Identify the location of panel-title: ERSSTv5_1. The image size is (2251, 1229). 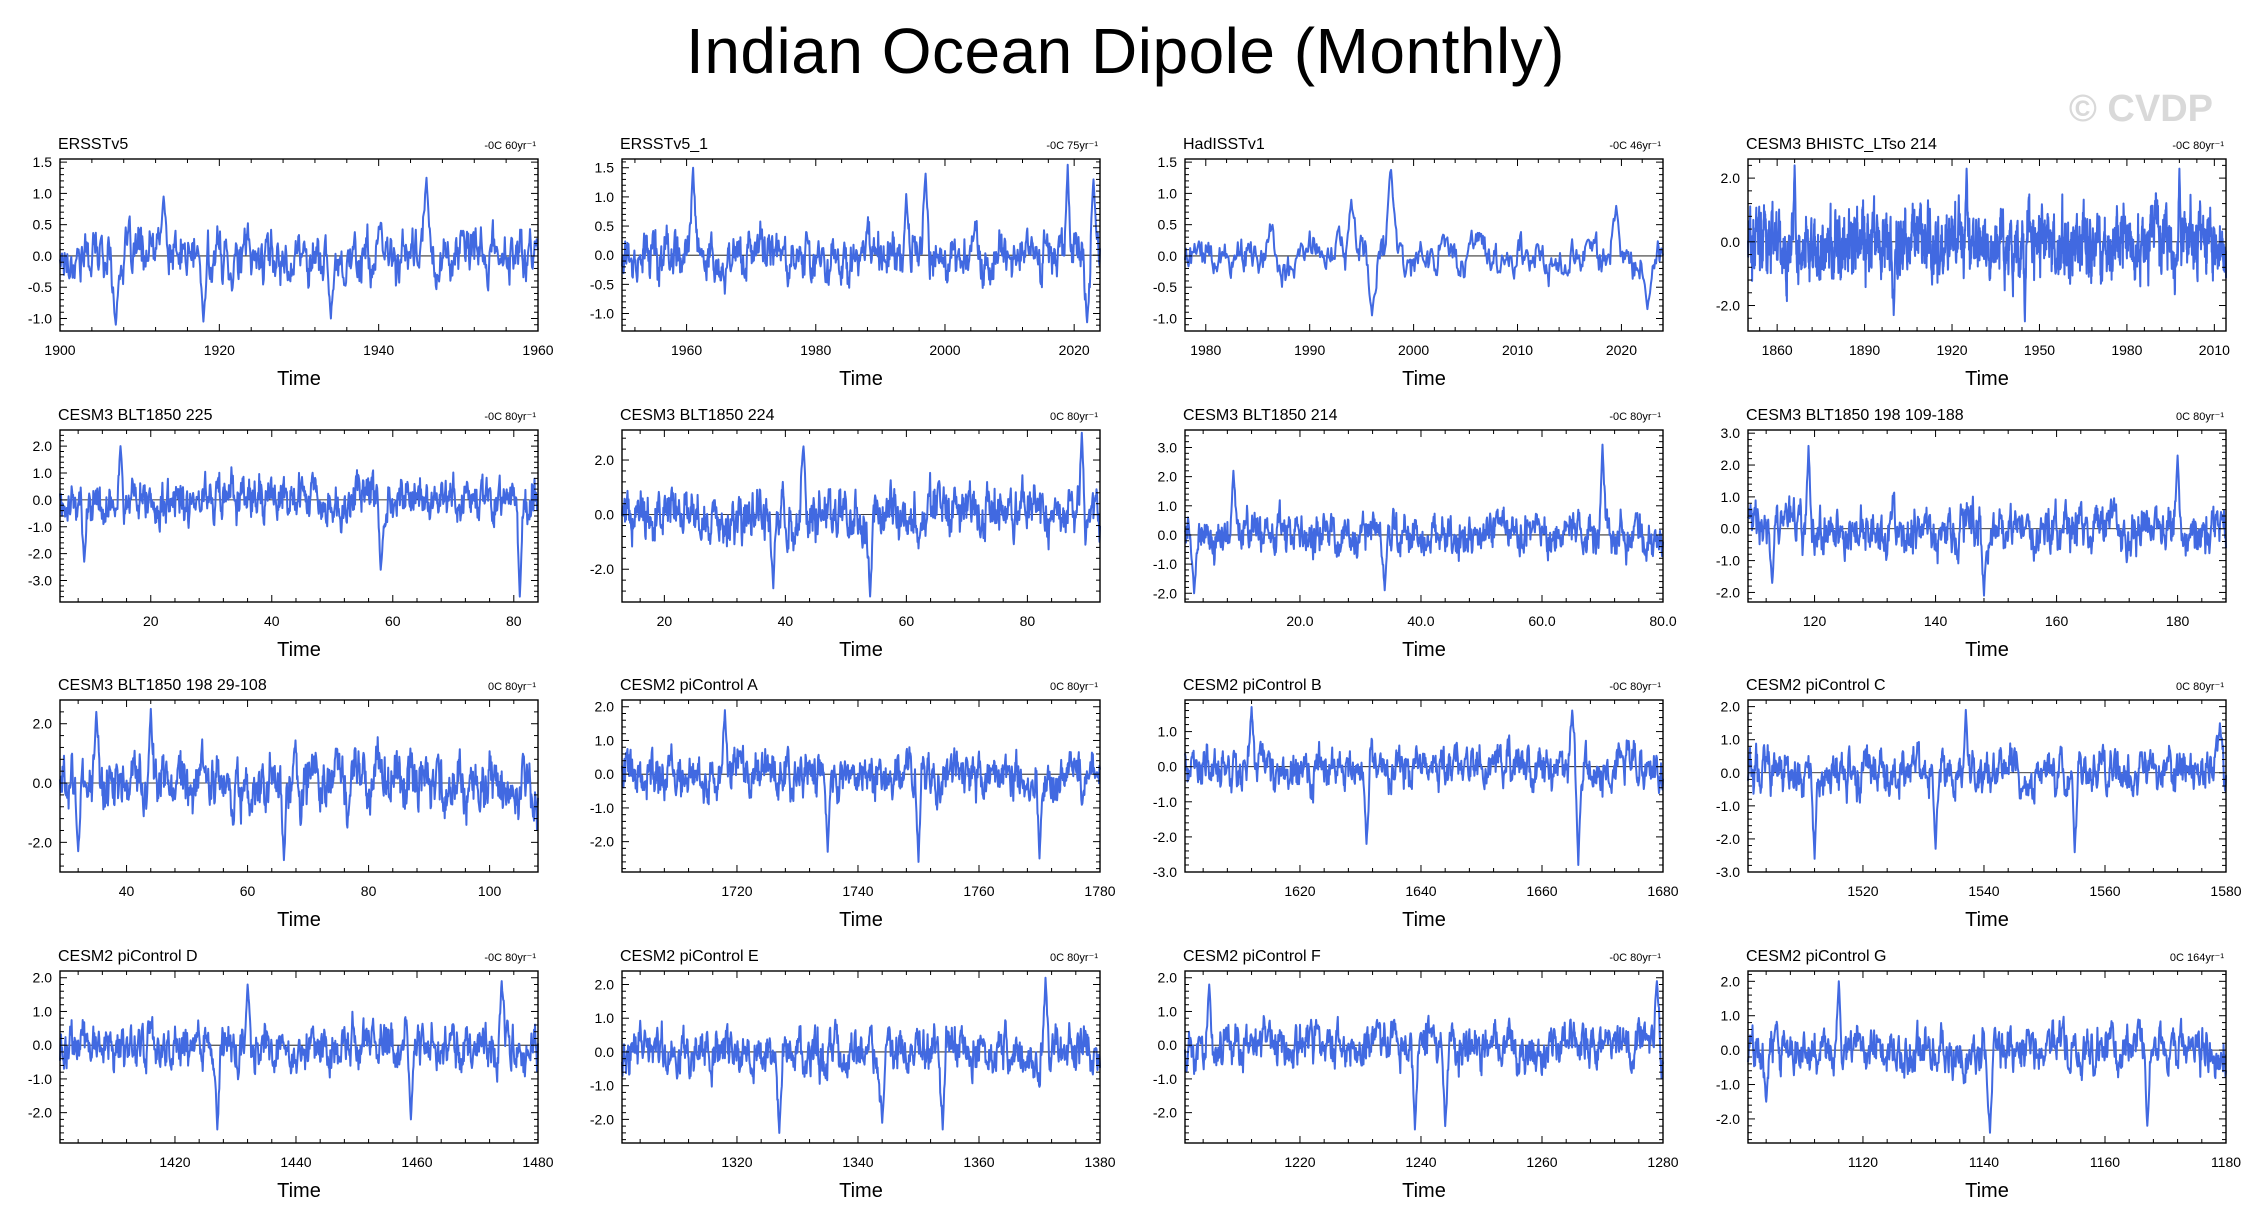
(664, 144).